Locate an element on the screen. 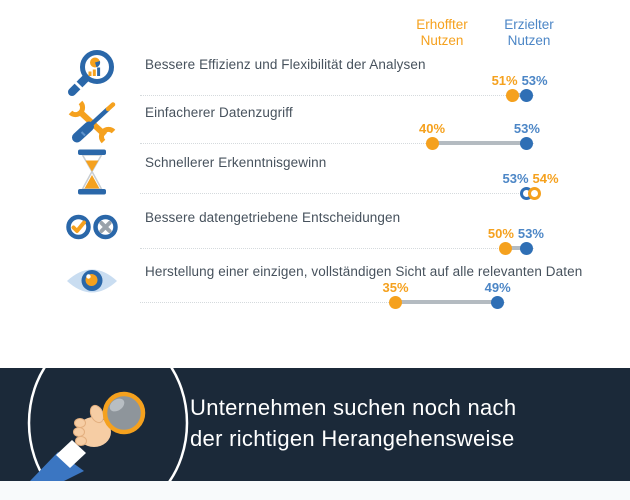  footer-strip is located at coordinates (315, 490).